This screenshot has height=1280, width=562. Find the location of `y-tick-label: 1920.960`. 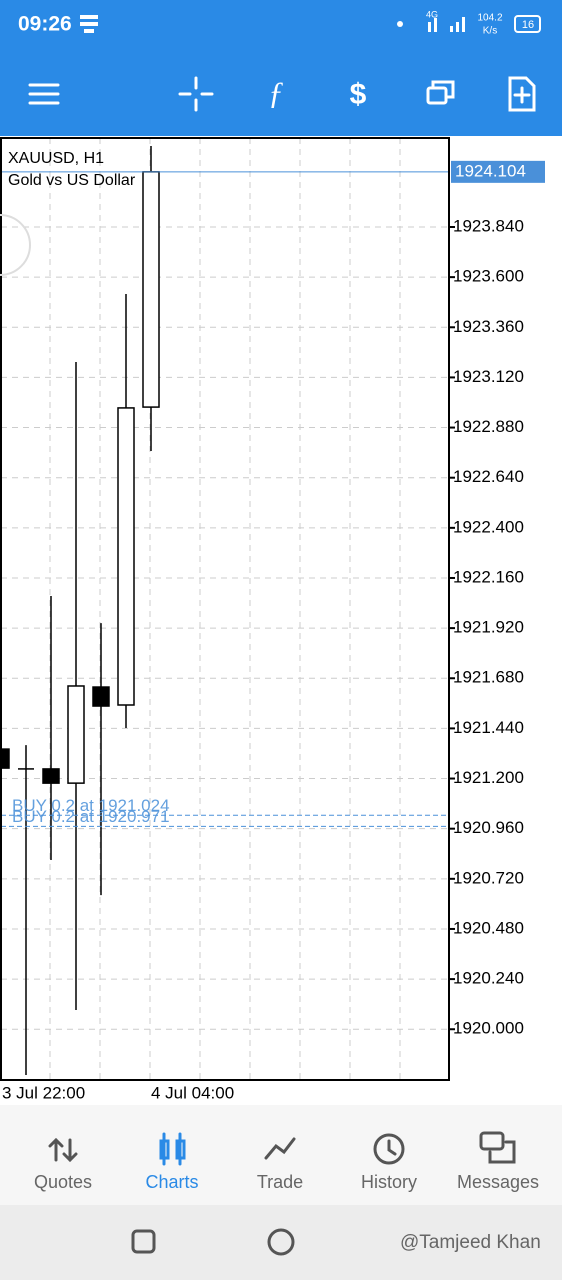

y-tick-label: 1920.960 is located at coordinates (488, 827).